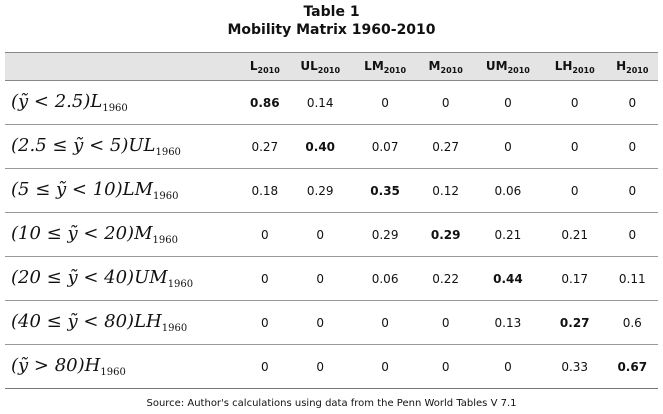  I want to click on column-header-lm: LM2010, so click(385, 66).